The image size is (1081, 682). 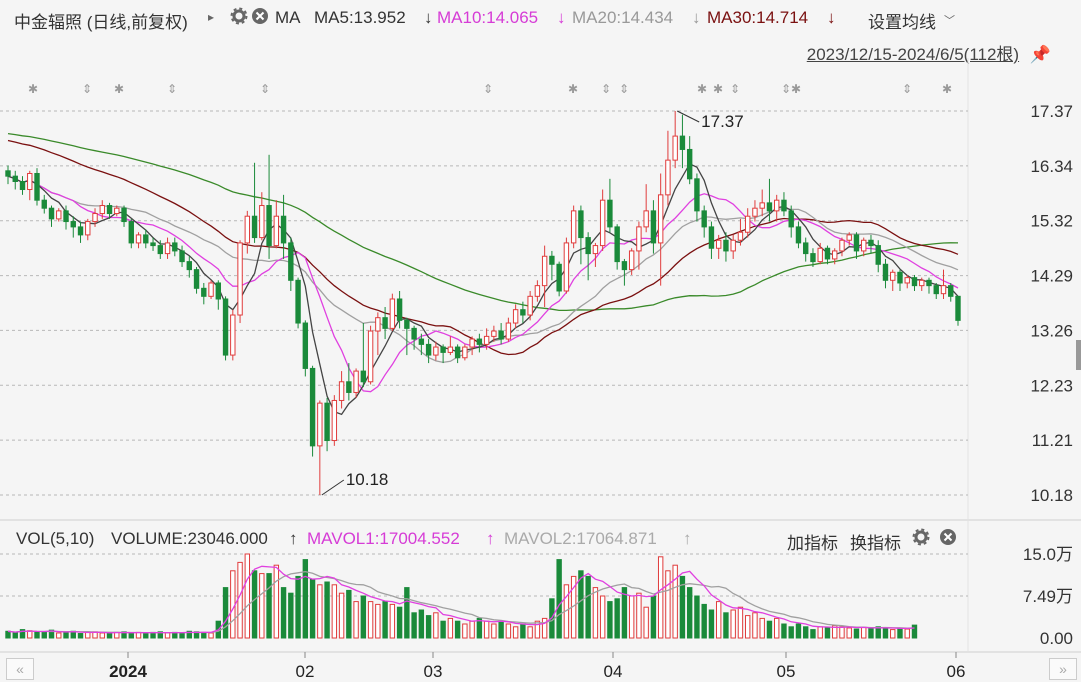 What do you see at coordinates (101, 22) in the screenshot?
I see `stock-title: 中金辐照 (日线,前复权)` at bounding box center [101, 22].